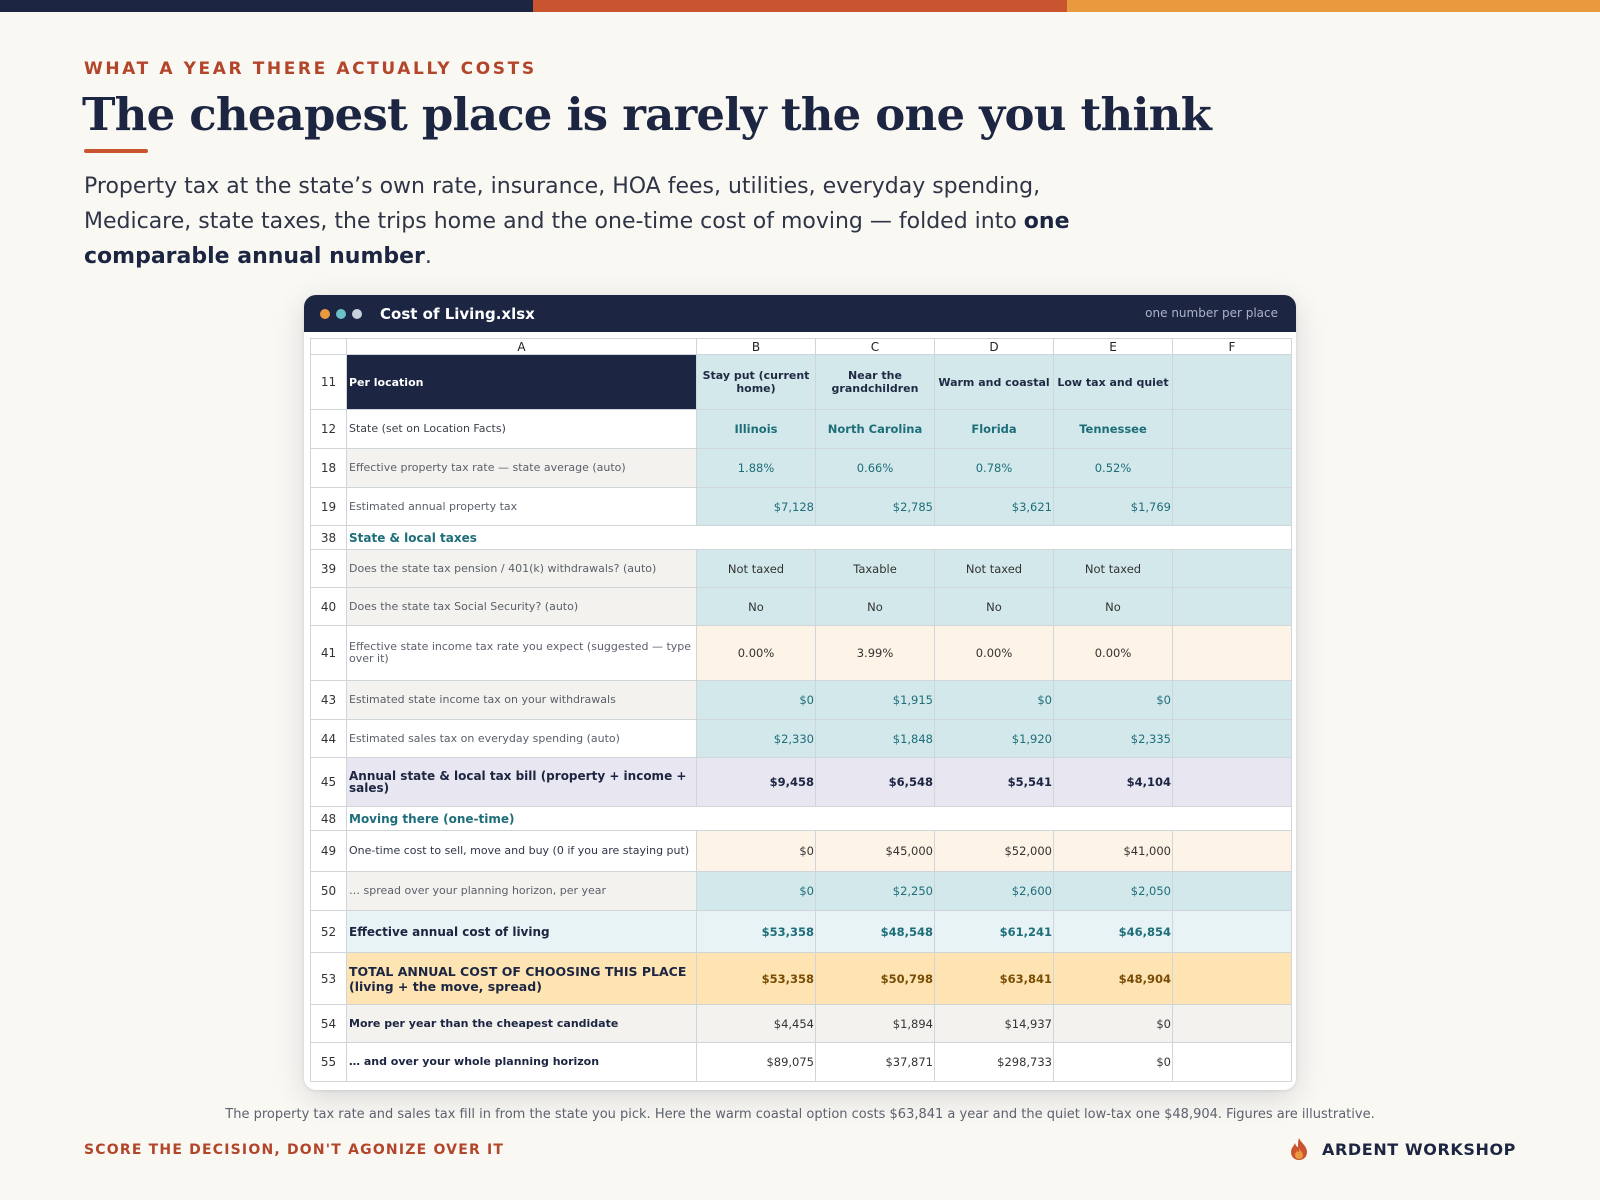 The height and width of the screenshot is (1200, 1600). I want to click on cell-c: $1,915, so click(875, 700).